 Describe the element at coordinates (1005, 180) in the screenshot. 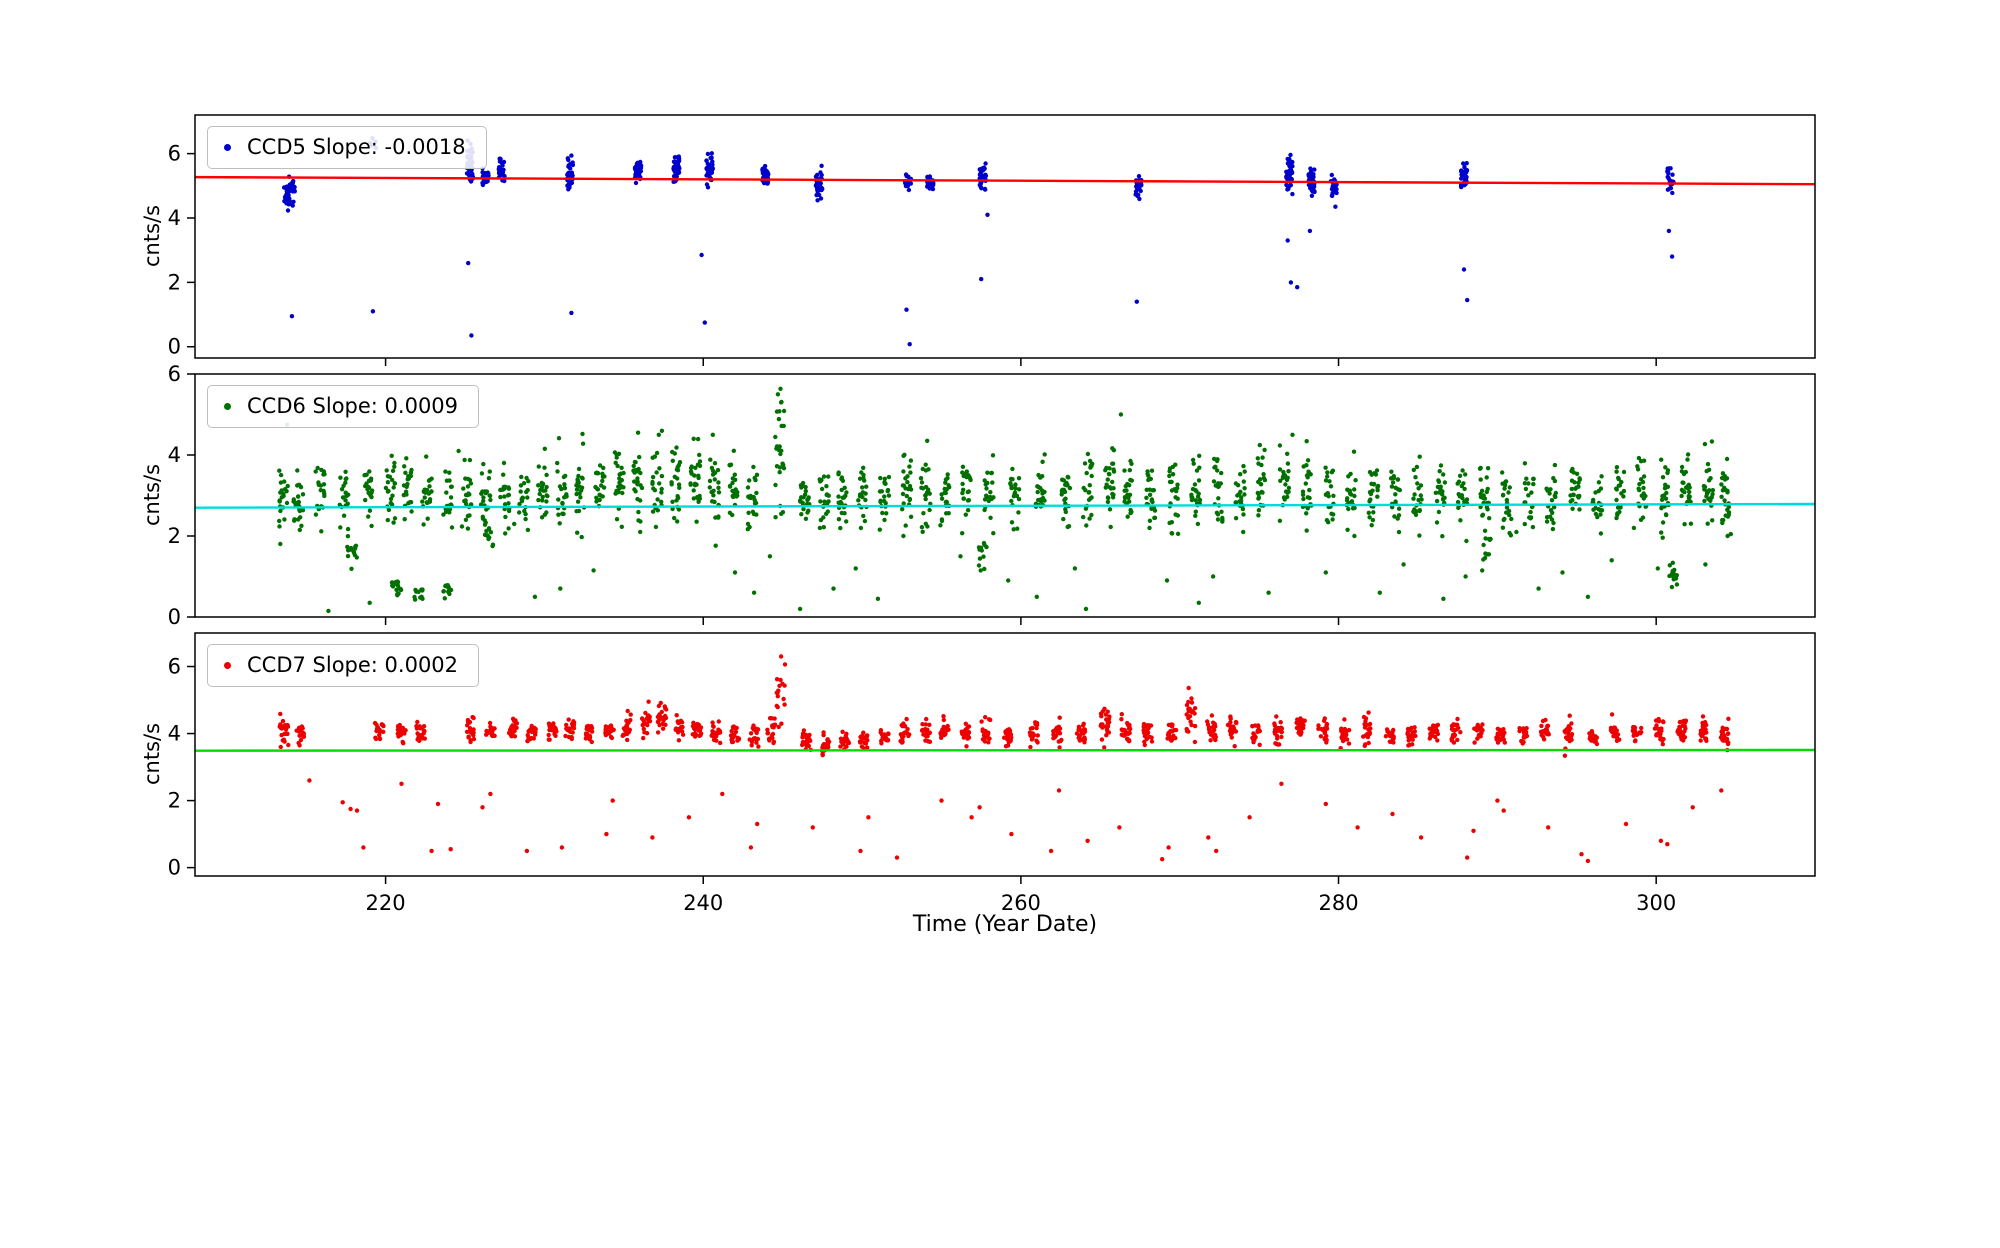

I see `trend-line-ccd5` at that location.